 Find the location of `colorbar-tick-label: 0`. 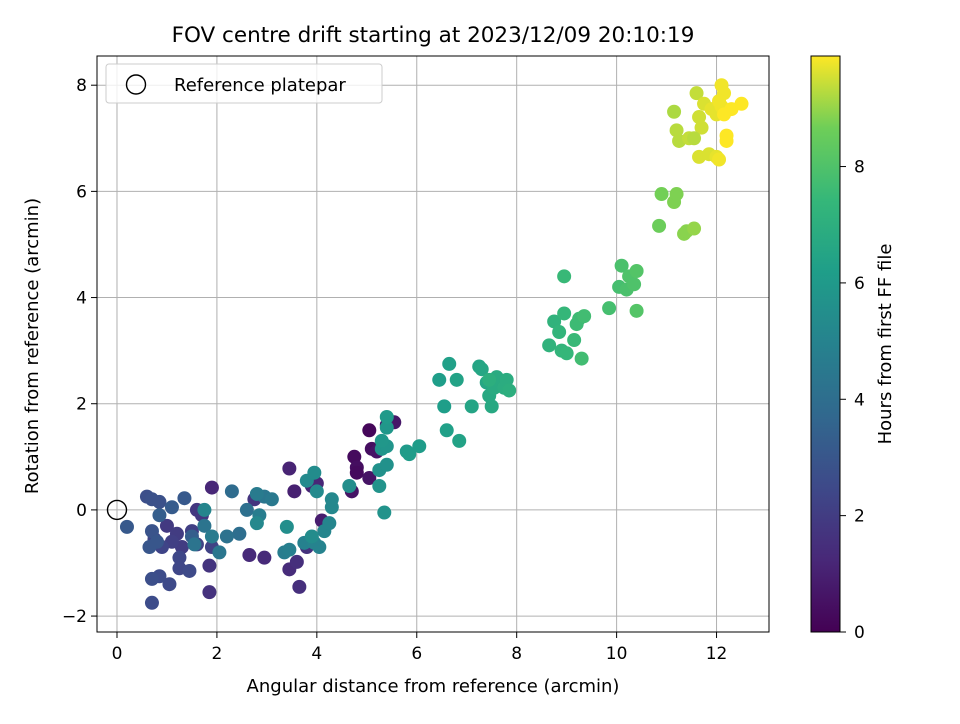

colorbar-tick-label: 0 is located at coordinates (859, 633).